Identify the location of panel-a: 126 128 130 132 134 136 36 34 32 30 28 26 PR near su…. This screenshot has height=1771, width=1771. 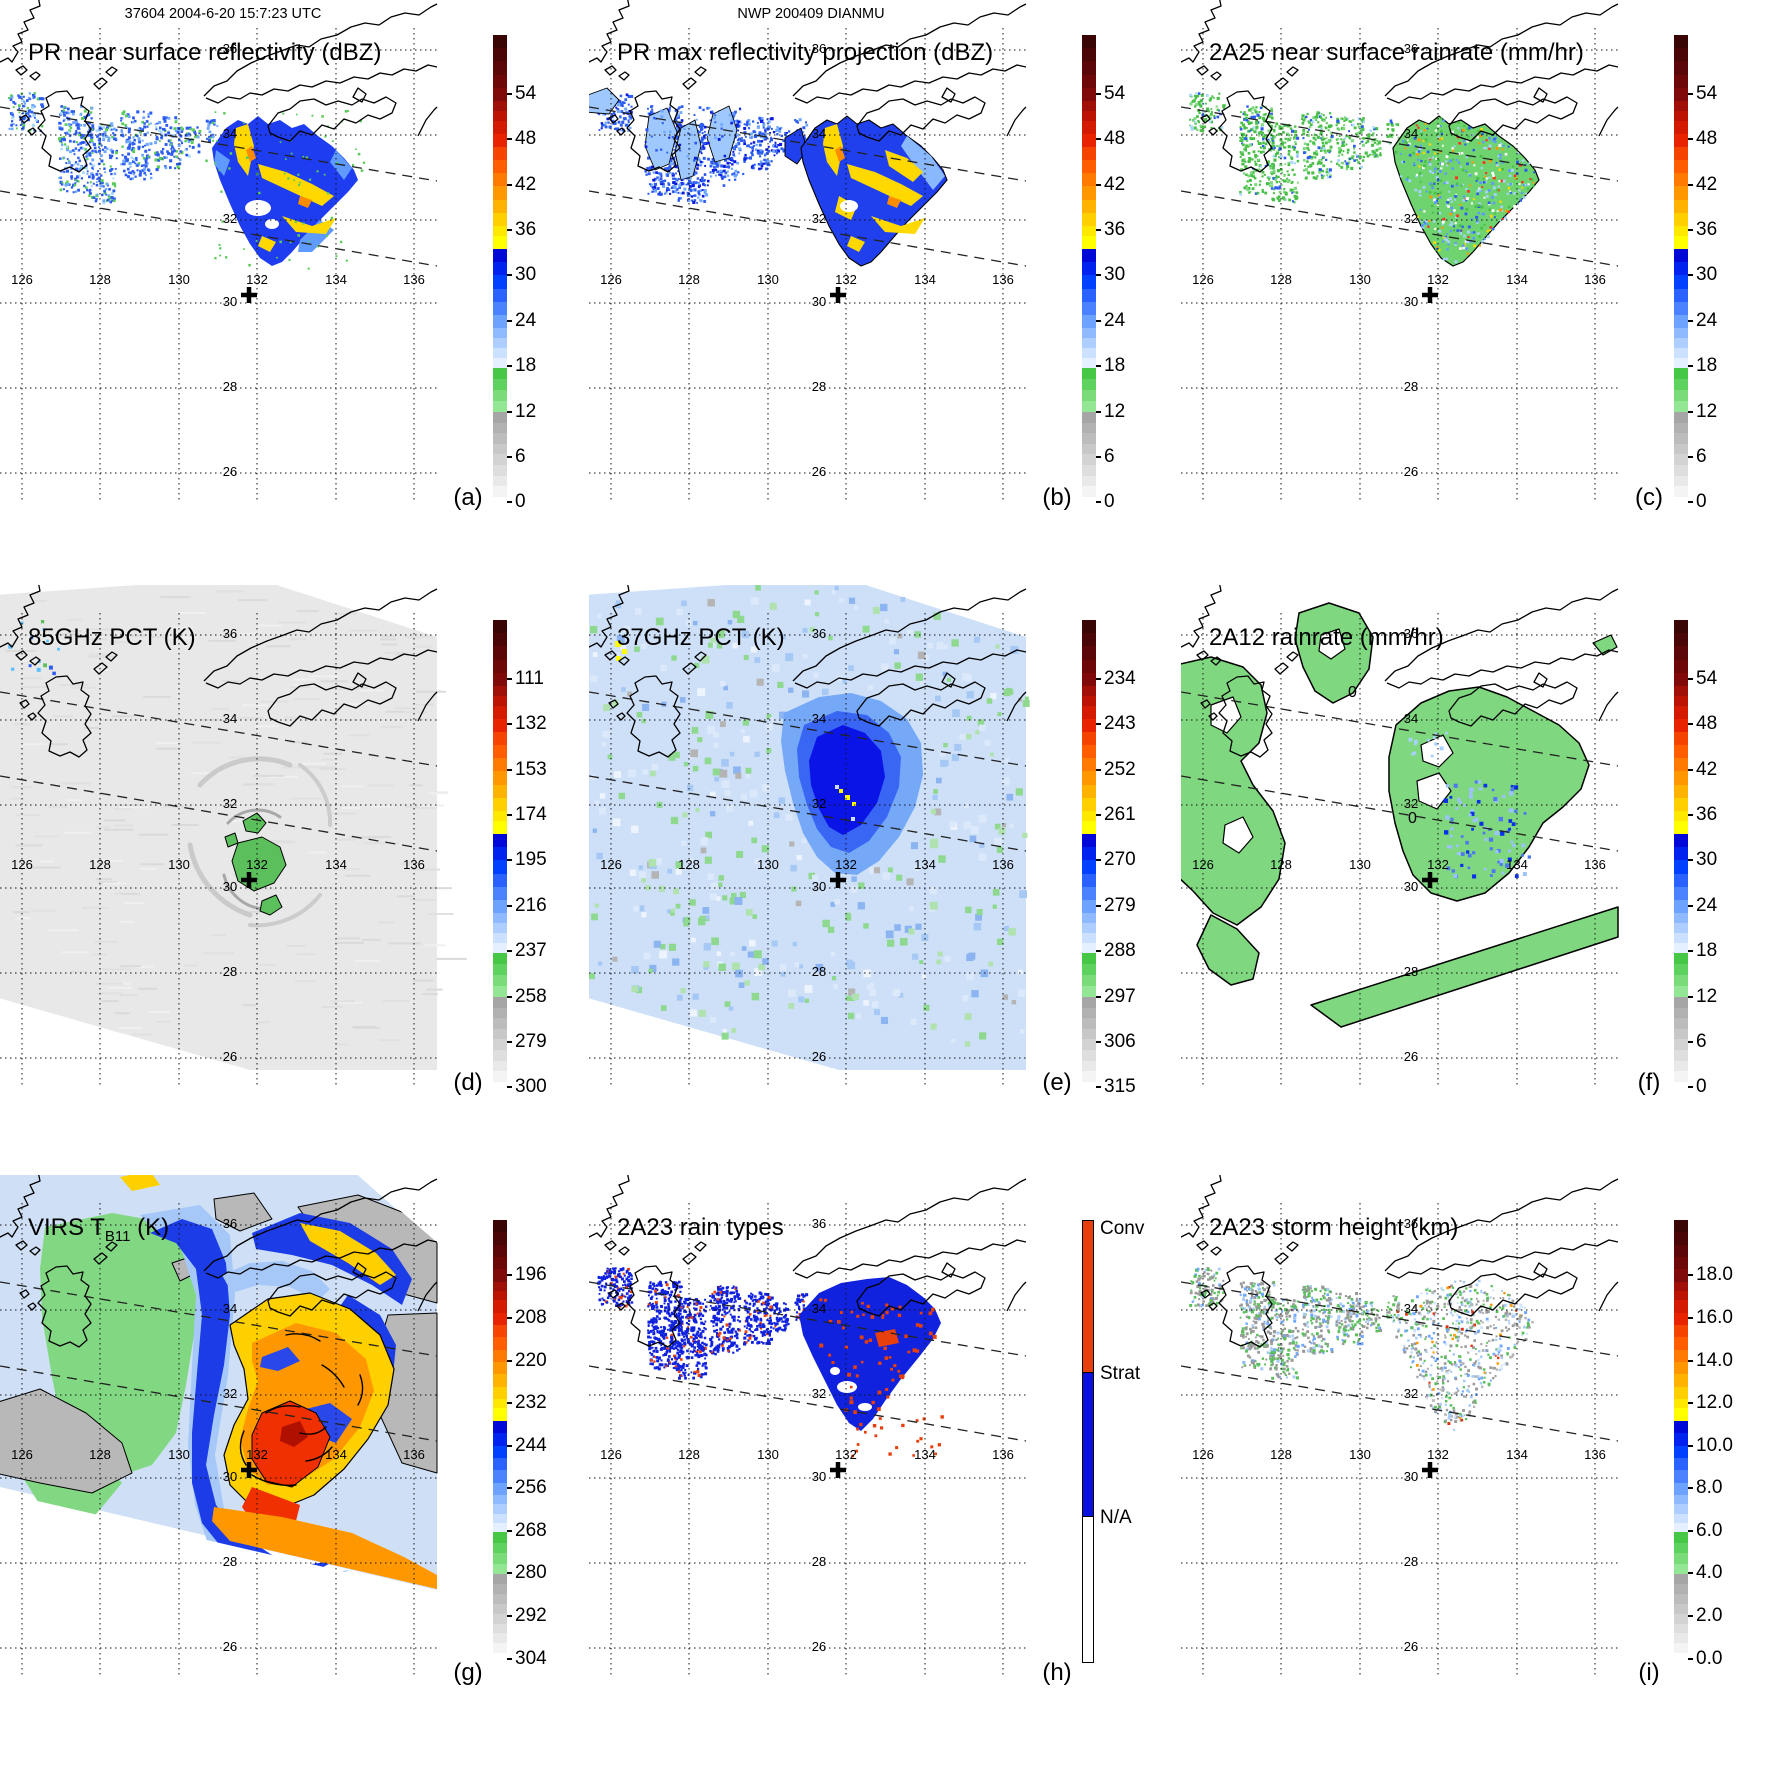
(294, 270).